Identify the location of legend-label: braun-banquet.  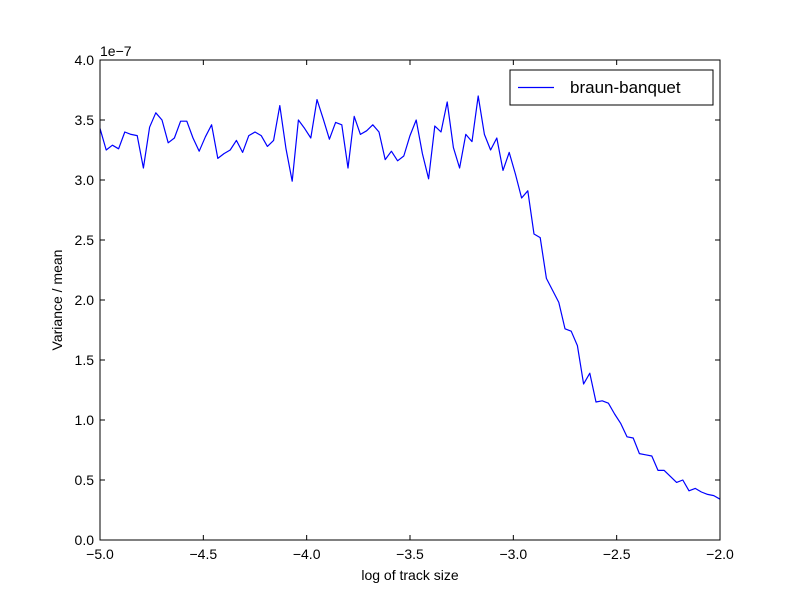
(625, 87).